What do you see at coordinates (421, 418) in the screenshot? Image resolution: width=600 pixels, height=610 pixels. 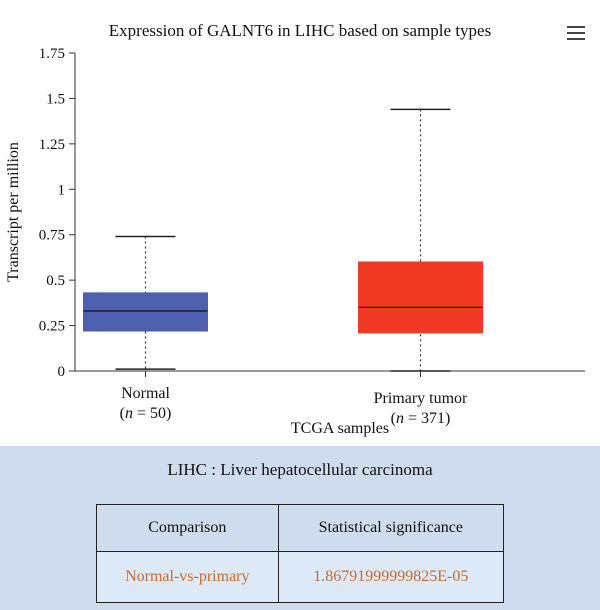 I see `sample-count-label: (n = 371)` at bounding box center [421, 418].